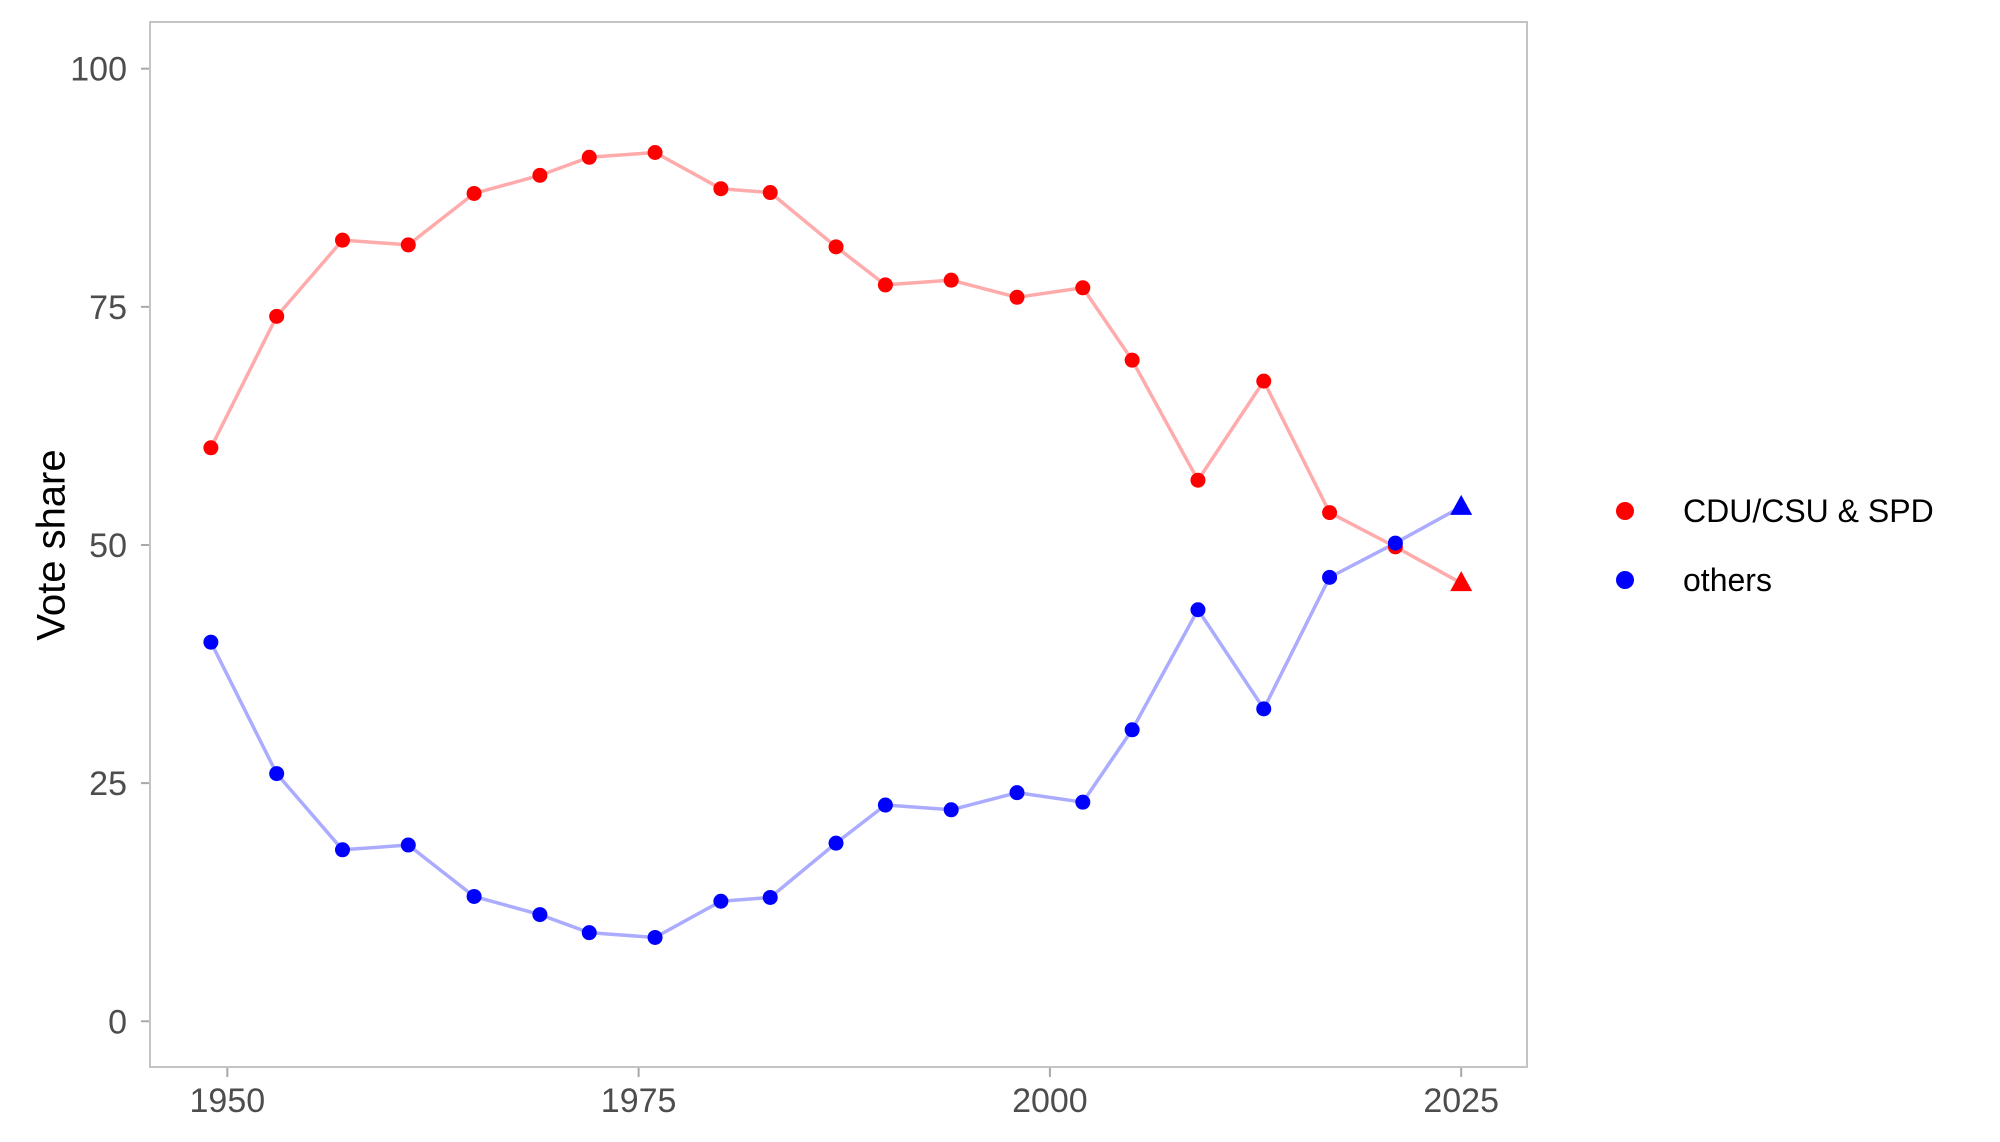 The height and width of the screenshot is (1142, 2000). I want to click on legend: CDU/CSU & SPD others, so click(1775, 545).